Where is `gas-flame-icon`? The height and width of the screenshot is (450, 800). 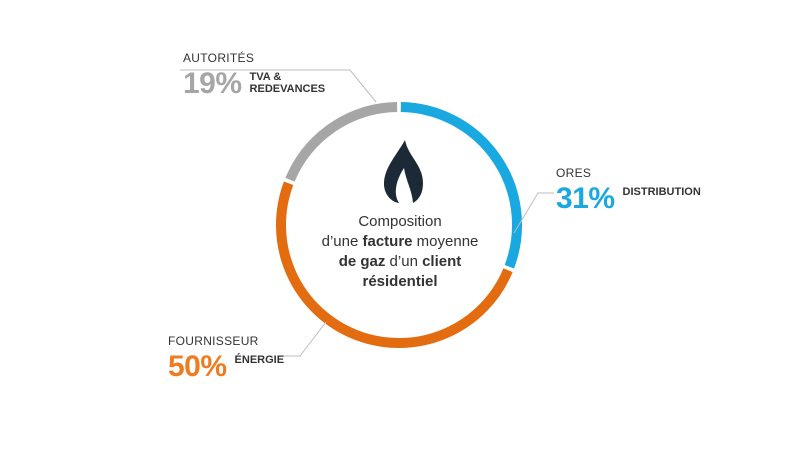 gas-flame-icon is located at coordinates (403, 171).